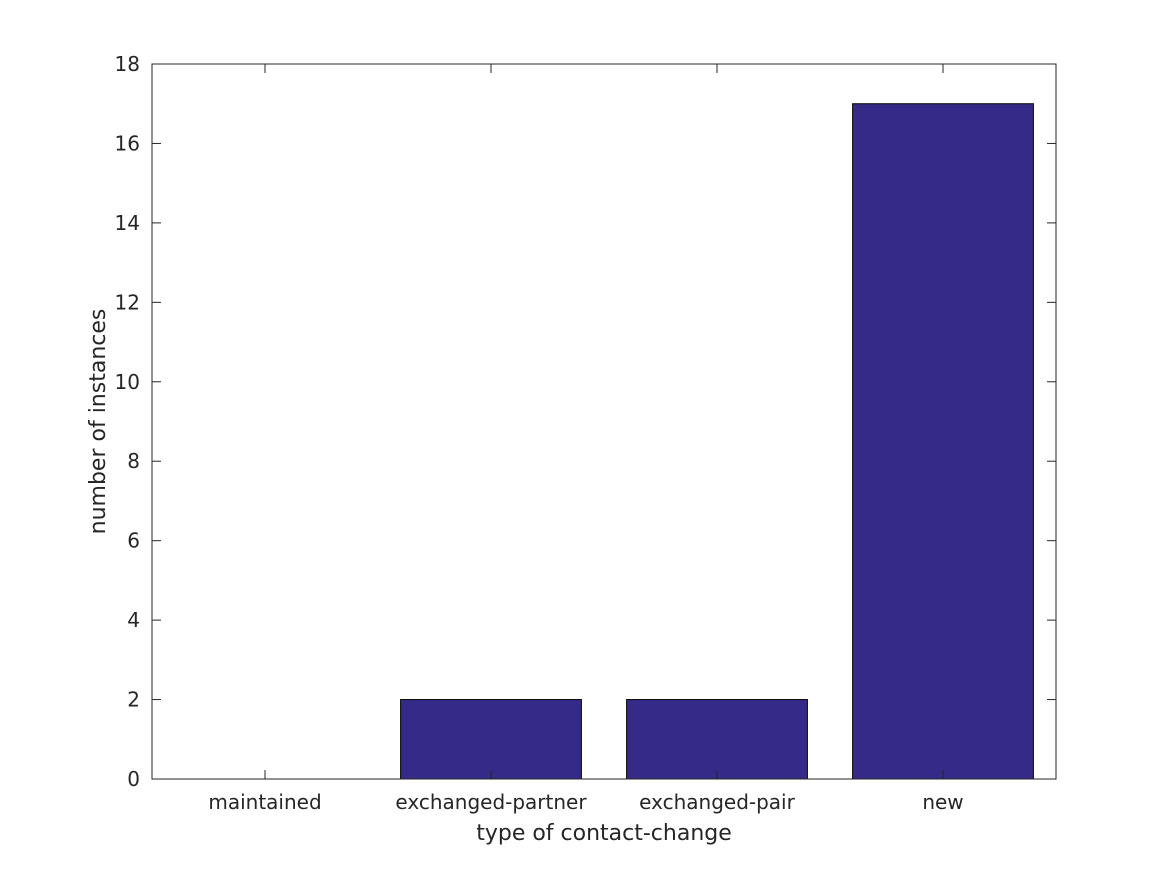 The width and height of the screenshot is (1167, 875). What do you see at coordinates (127, 382) in the screenshot?
I see `y-tick-label: 10` at bounding box center [127, 382].